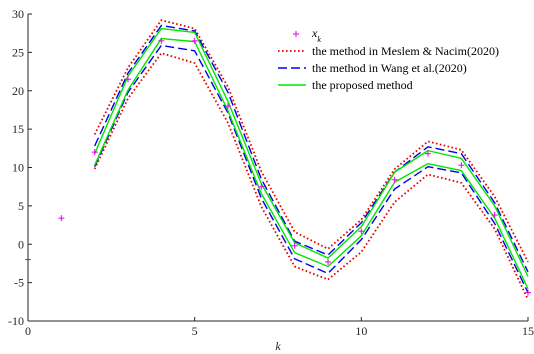  I want to click on x-axis-label: k, so click(278, 346).